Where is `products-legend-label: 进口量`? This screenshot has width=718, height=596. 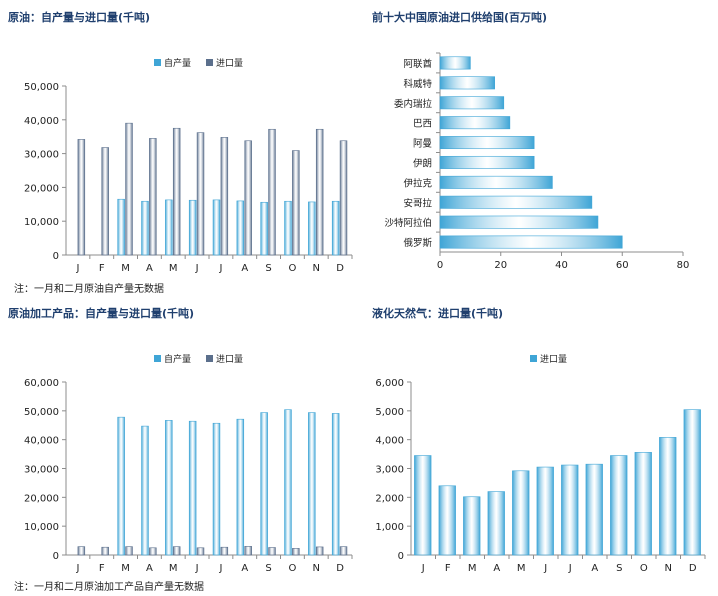 products-legend-label: 进口量 is located at coordinates (229, 359).